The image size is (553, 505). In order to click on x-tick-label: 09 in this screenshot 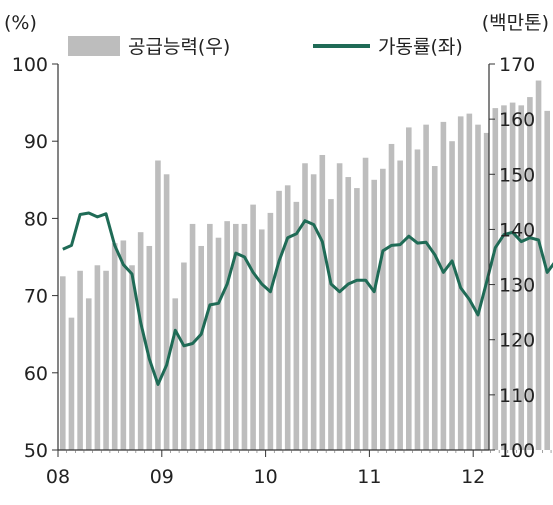, I will do `click(162, 477)`.